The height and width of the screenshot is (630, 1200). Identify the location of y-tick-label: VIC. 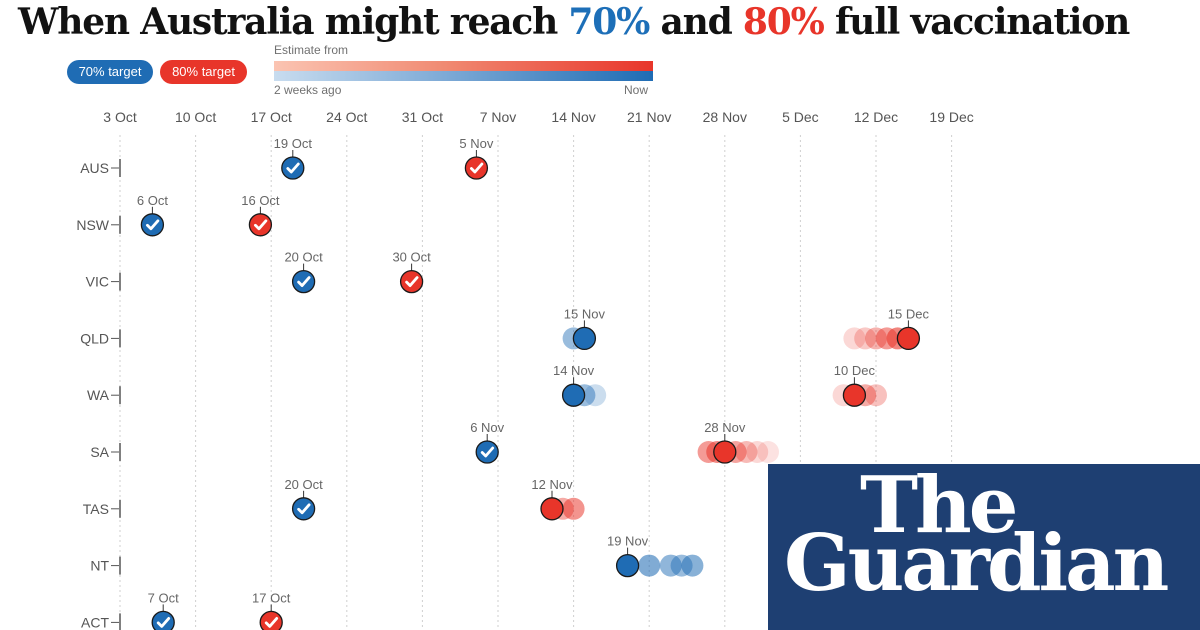
(97, 282).